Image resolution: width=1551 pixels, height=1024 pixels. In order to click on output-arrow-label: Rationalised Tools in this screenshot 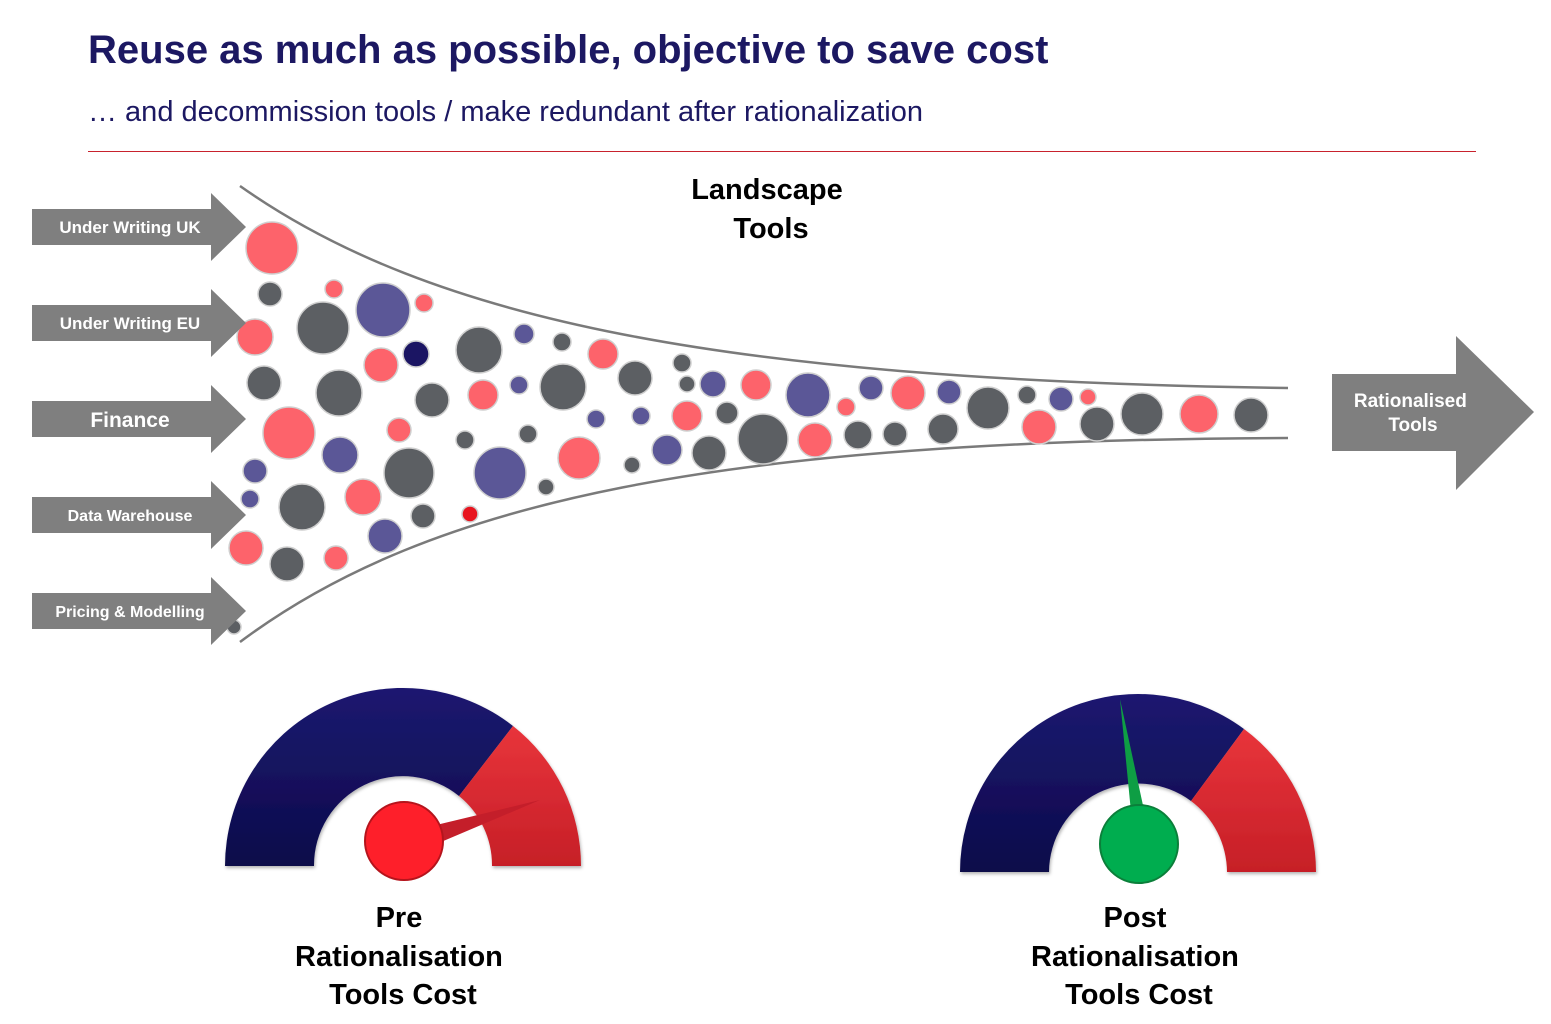, I will do `click(1413, 413)`.